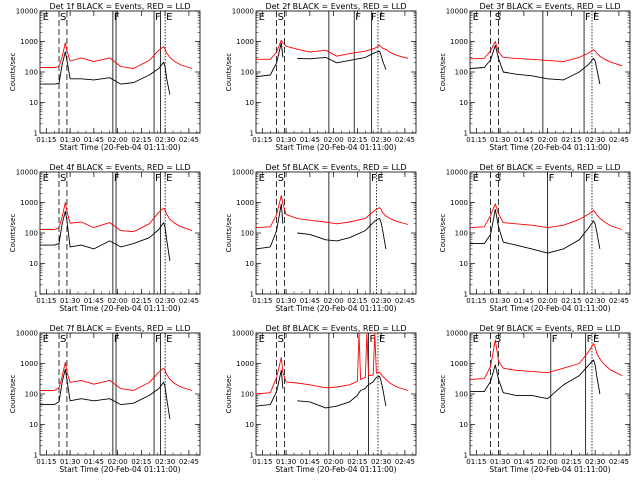  What do you see at coordinates (119, 6) in the screenshot?
I see `chart-title: Det 1f BLACK = Events, RED = LLD` at bounding box center [119, 6].